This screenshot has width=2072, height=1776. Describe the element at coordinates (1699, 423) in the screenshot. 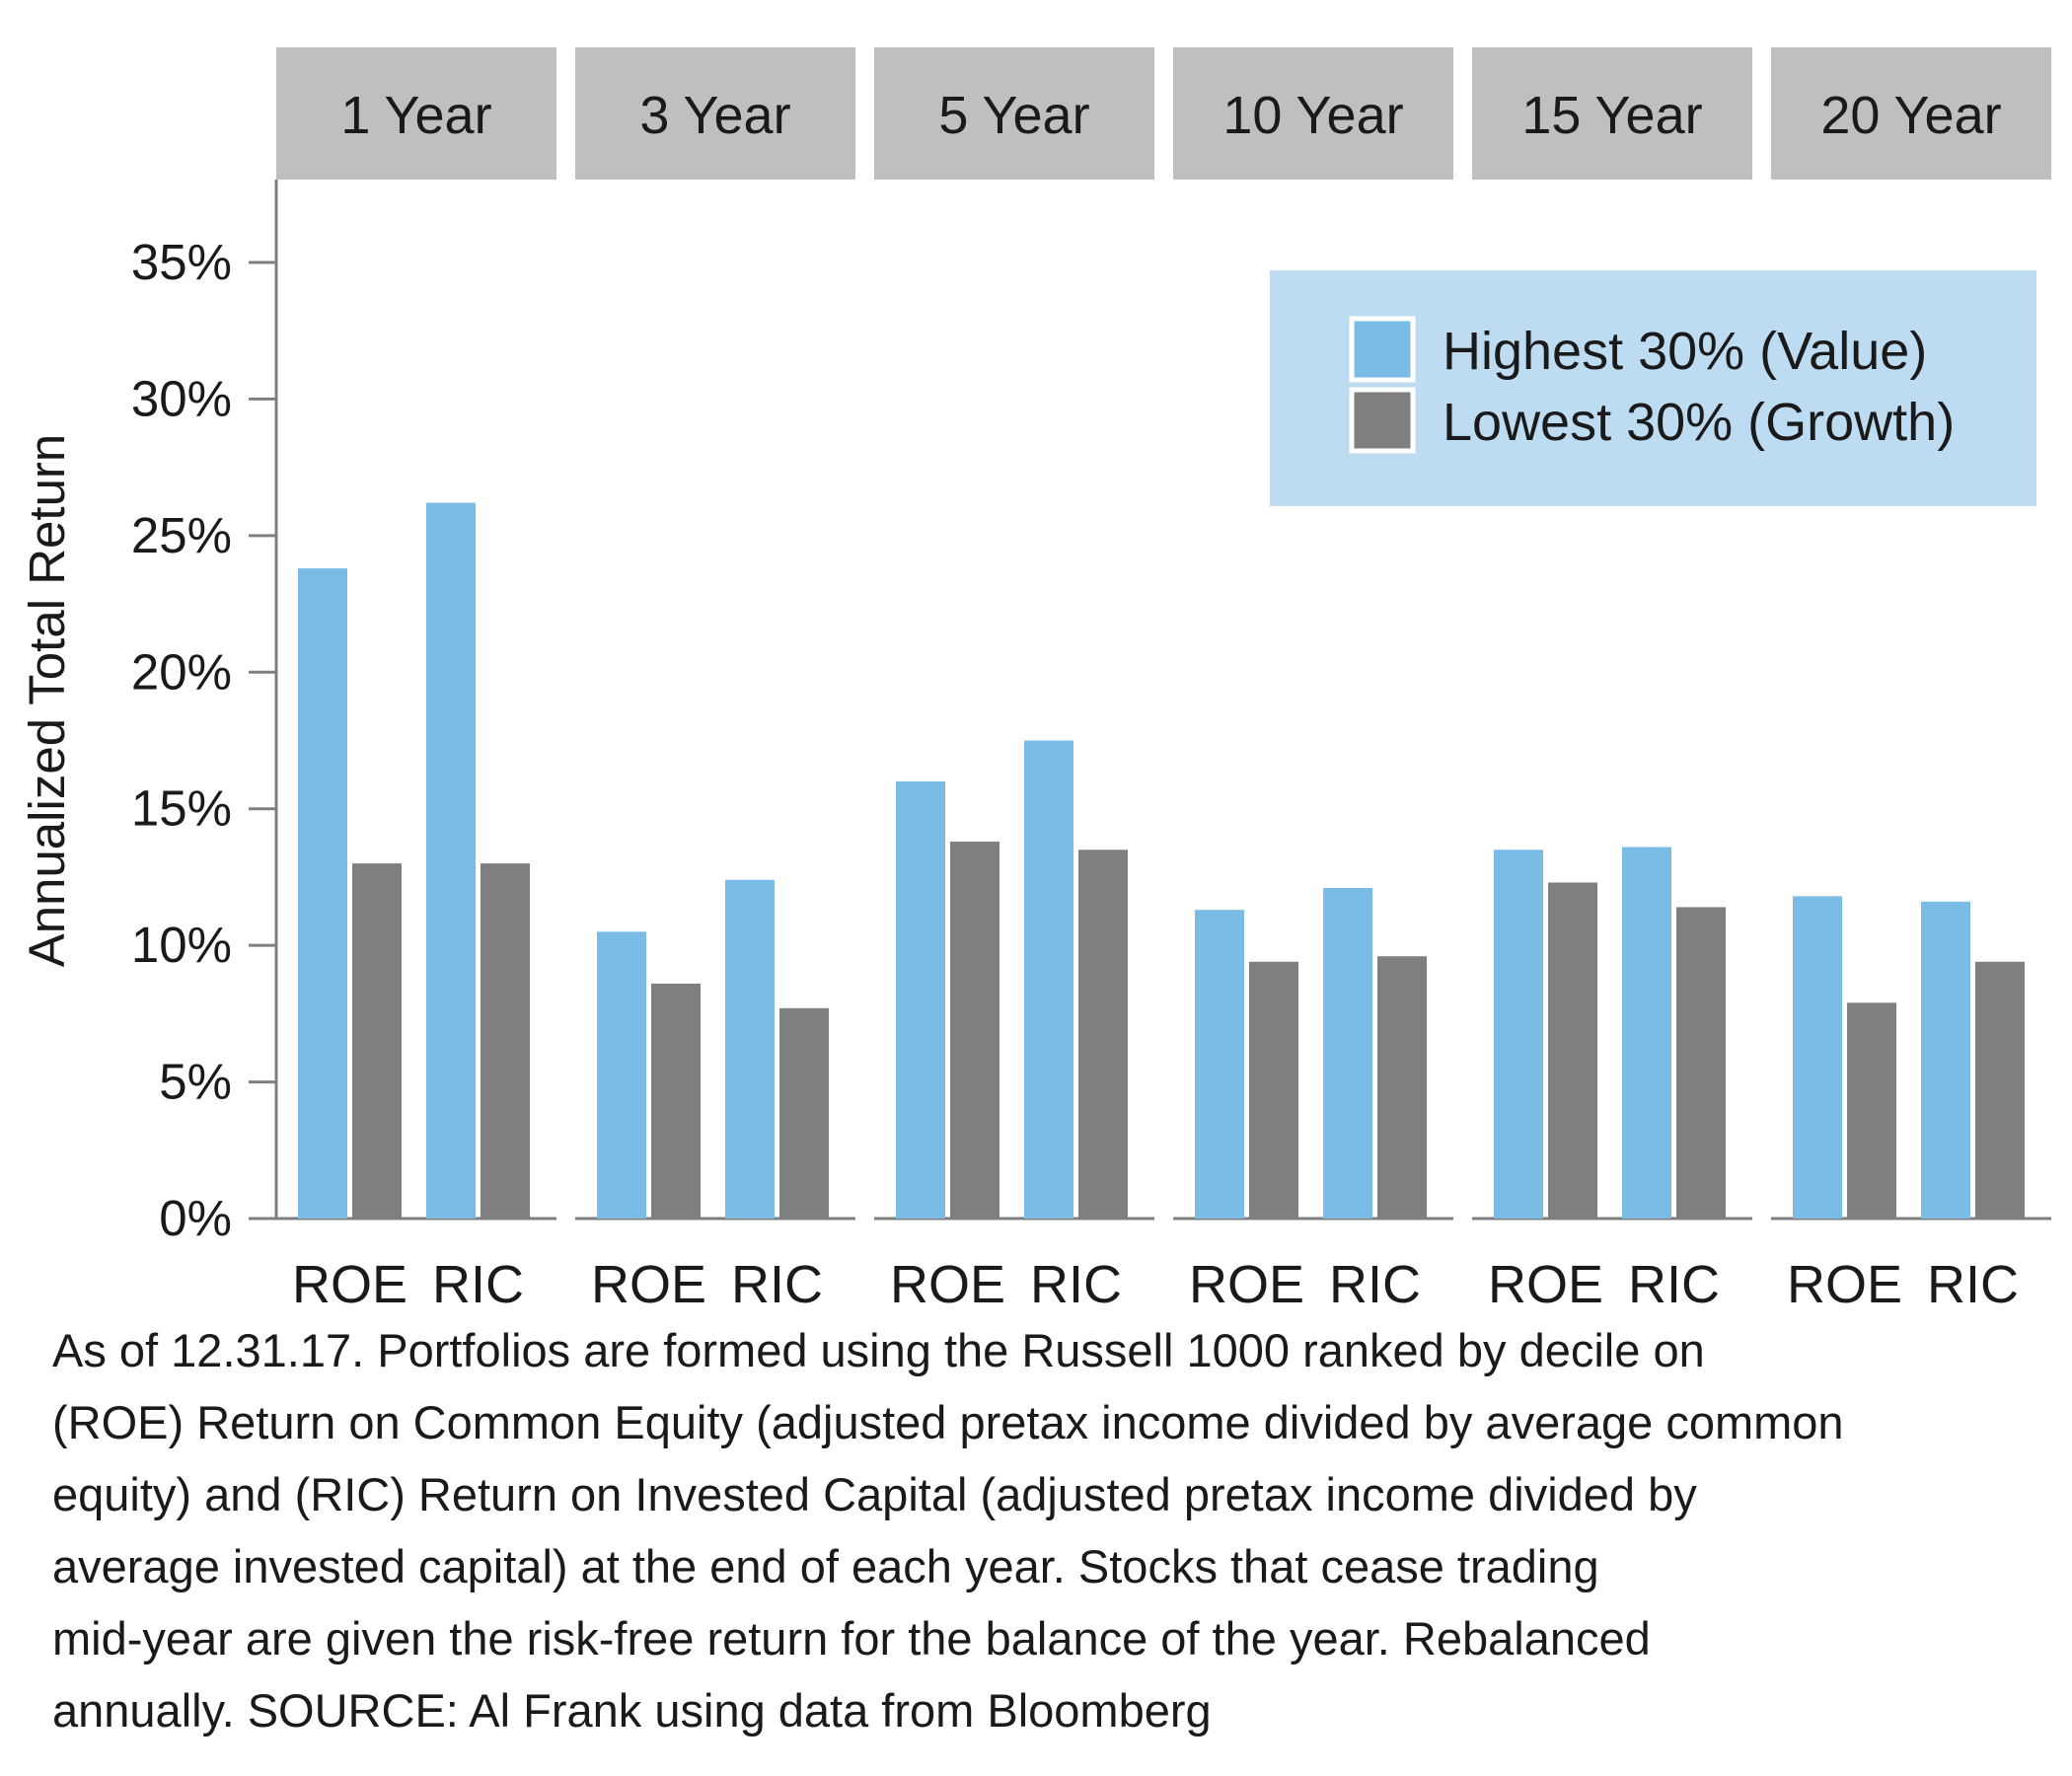

I see `legend-label: Lowest 30% (Growth)` at that location.